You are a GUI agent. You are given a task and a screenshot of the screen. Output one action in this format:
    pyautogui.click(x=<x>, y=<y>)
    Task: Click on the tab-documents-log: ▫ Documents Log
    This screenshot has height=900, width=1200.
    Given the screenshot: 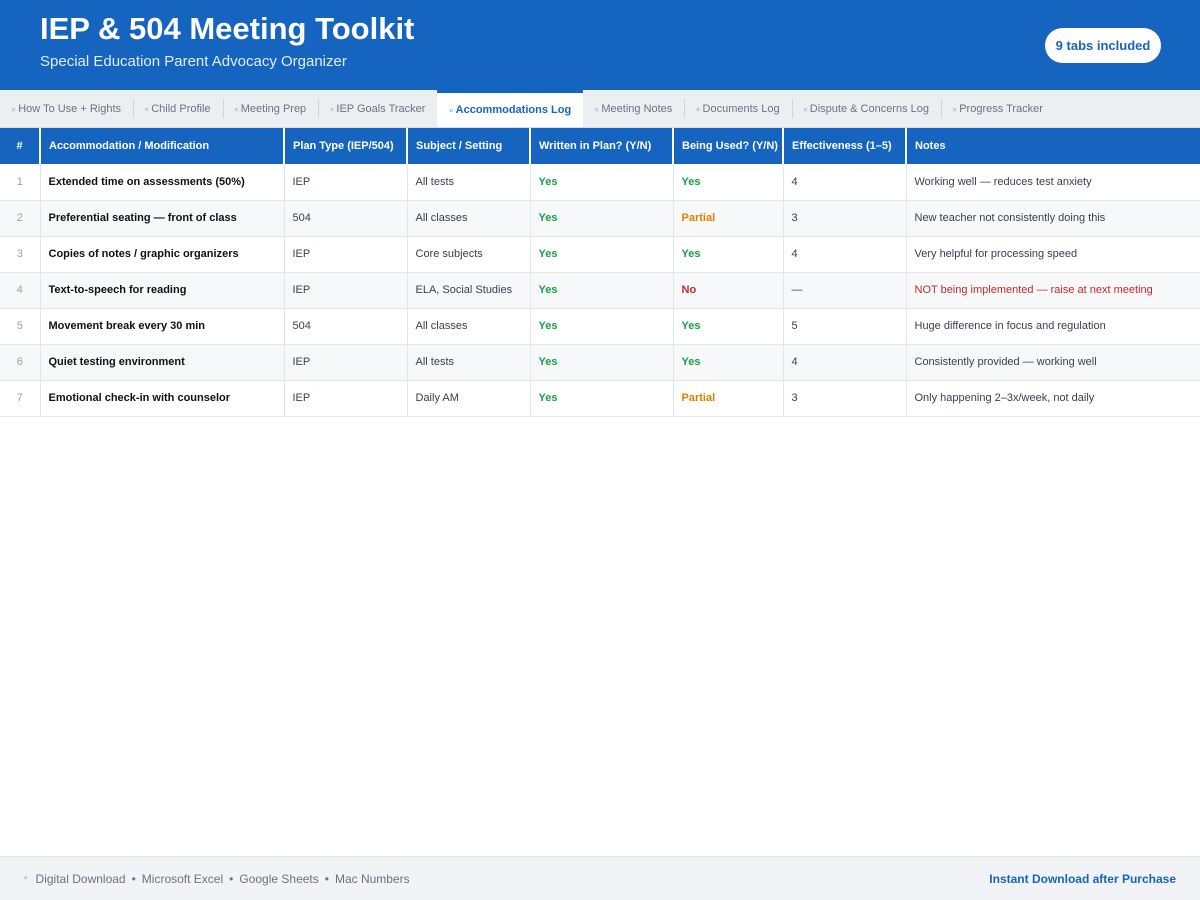 What is the action you would take?
    pyautogui.click(x=737, y=108)
    